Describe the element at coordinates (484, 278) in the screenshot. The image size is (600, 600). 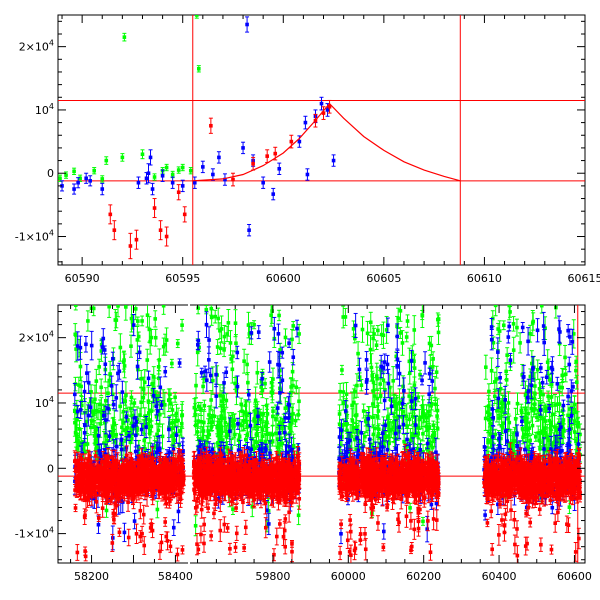
I see `x-tick-label: 60610` at that location.